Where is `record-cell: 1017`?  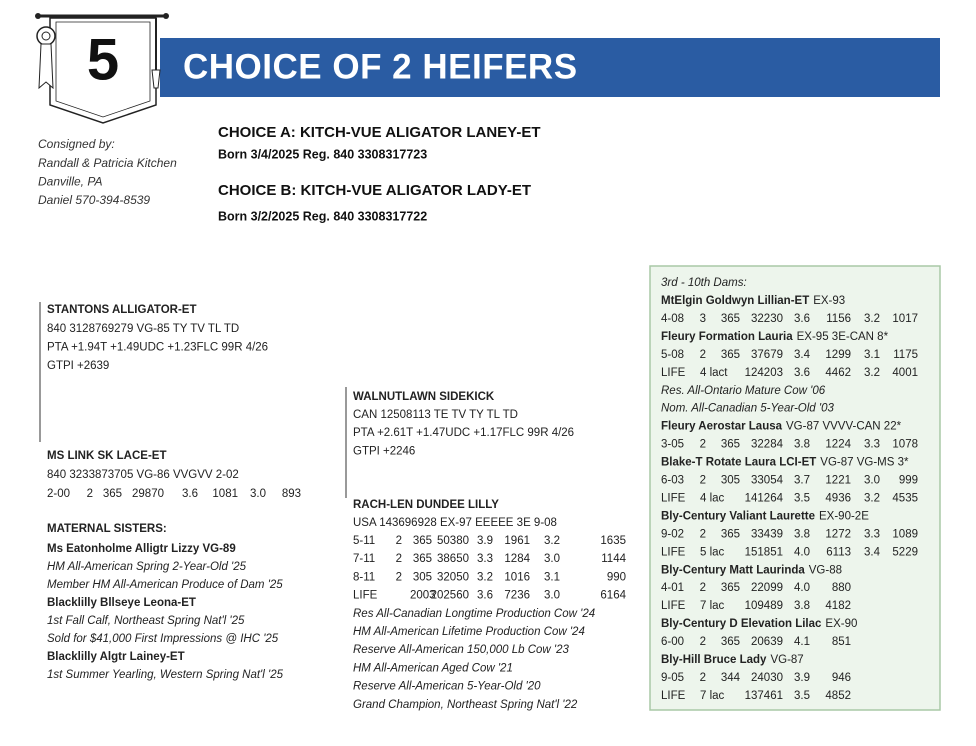
record-cell: 1017 is located at coordinates (905, 319).